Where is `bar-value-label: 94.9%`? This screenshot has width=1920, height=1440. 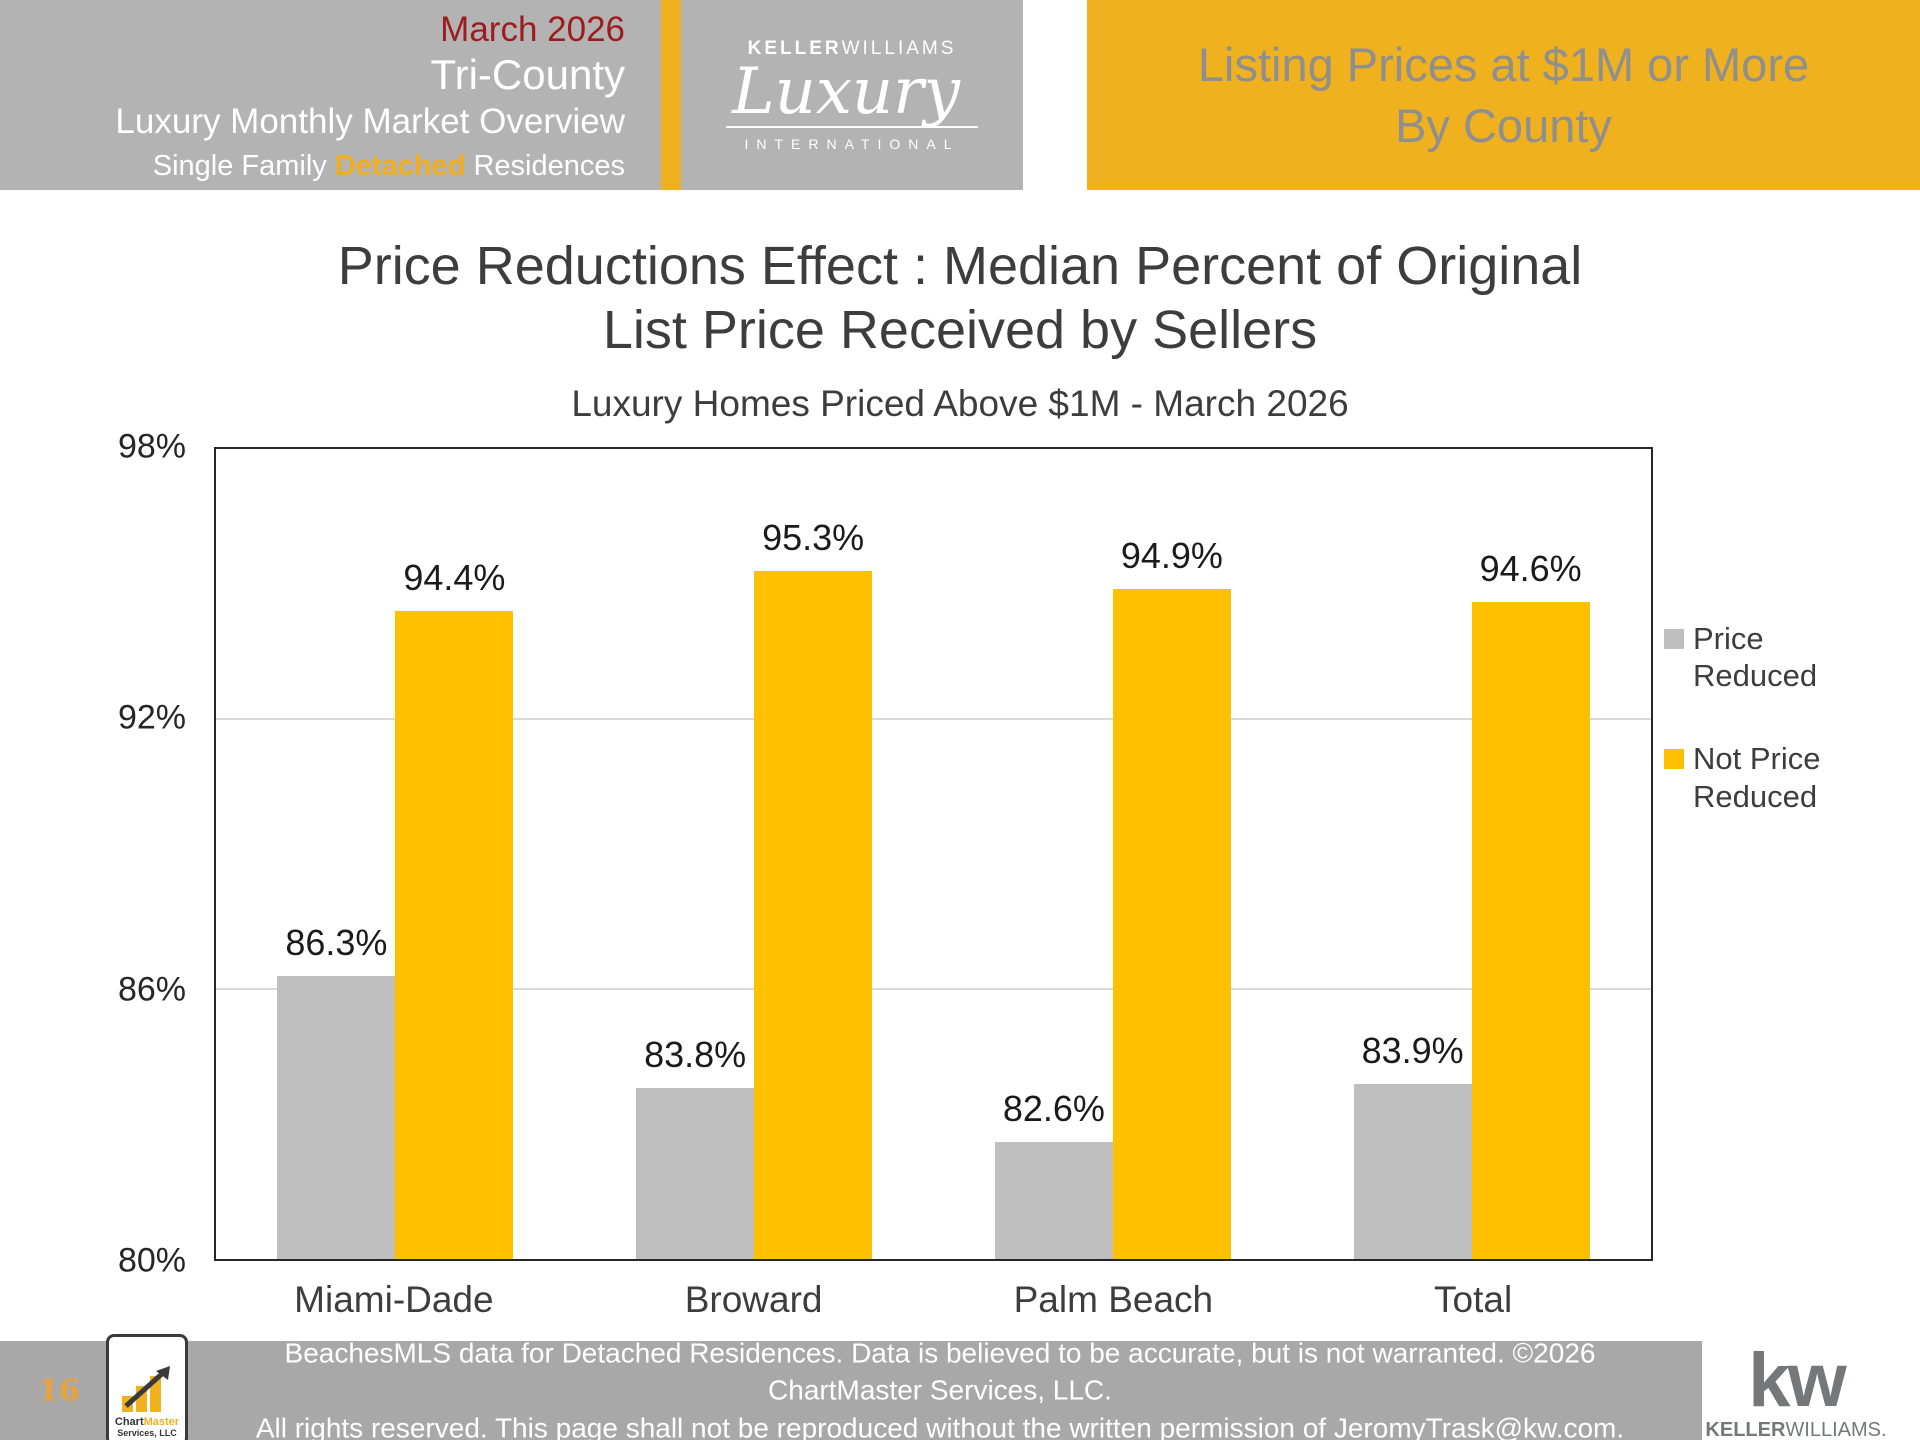 bar-value-label: 94.9% is located at coordinates (1171, 555).